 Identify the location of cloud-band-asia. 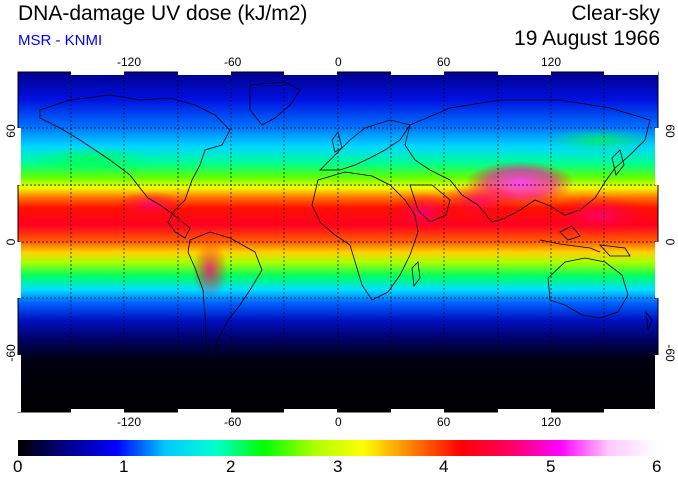
(600, 140).